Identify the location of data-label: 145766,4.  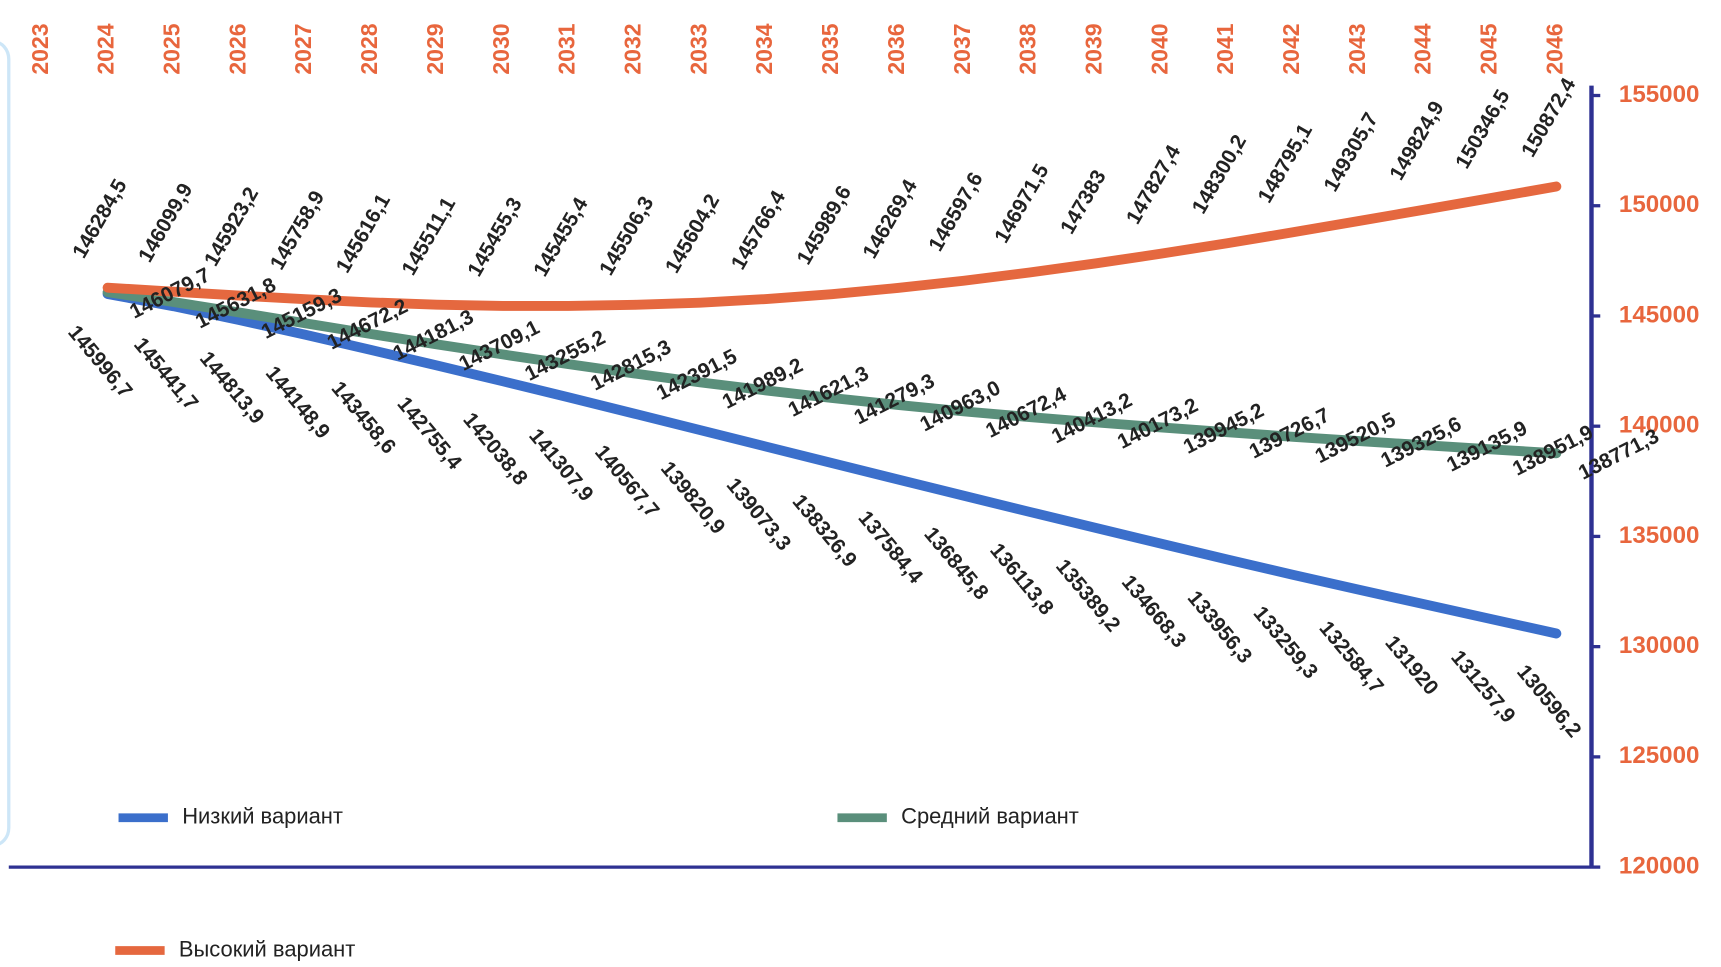
(759, 229).